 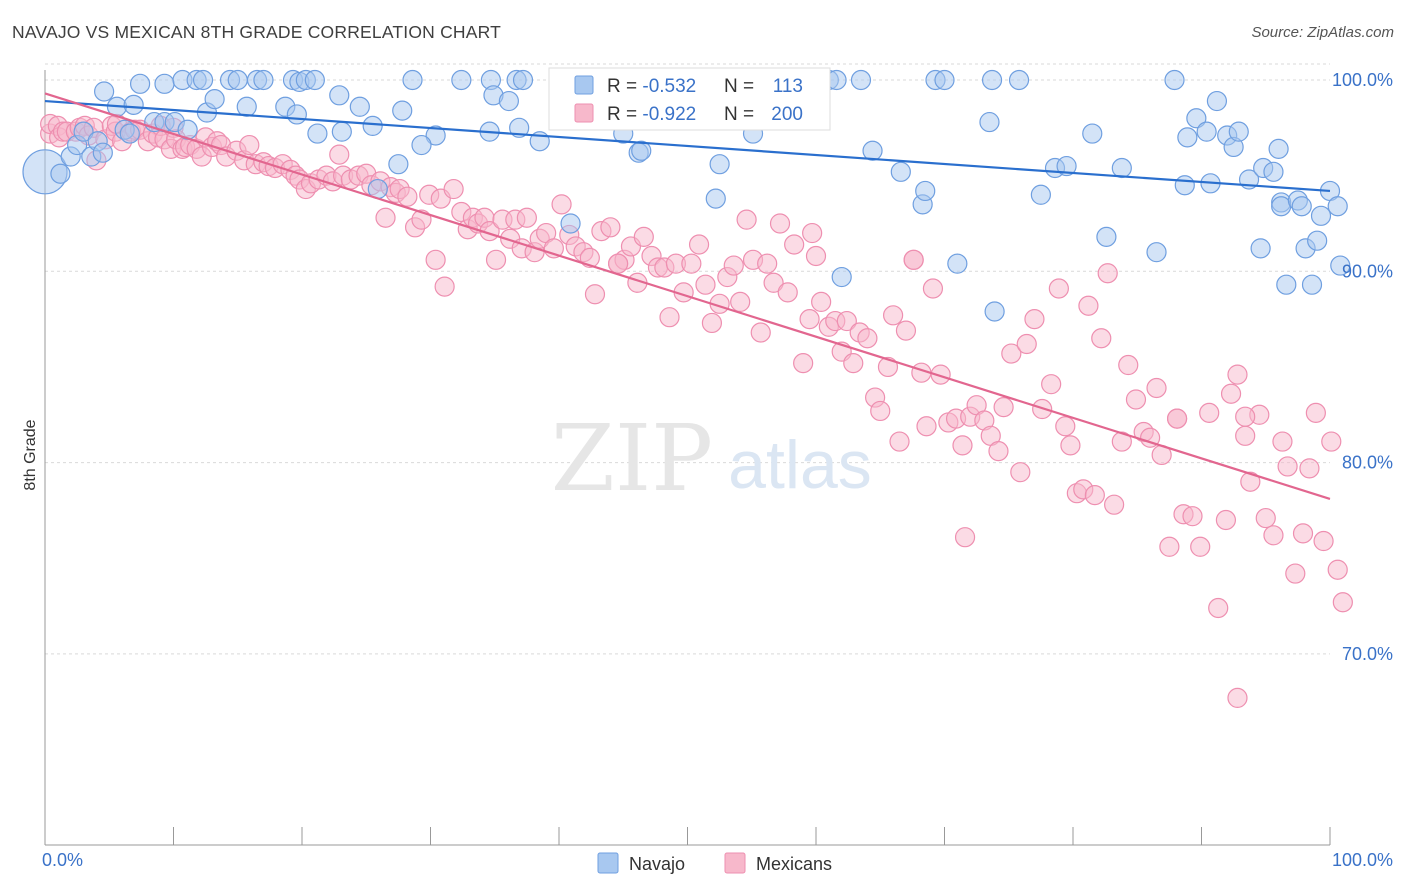 What do you see at coordinates (739, 114) in the screenshot?
I see `mexicans-n-label: N =` at bounding box center [739, 114].